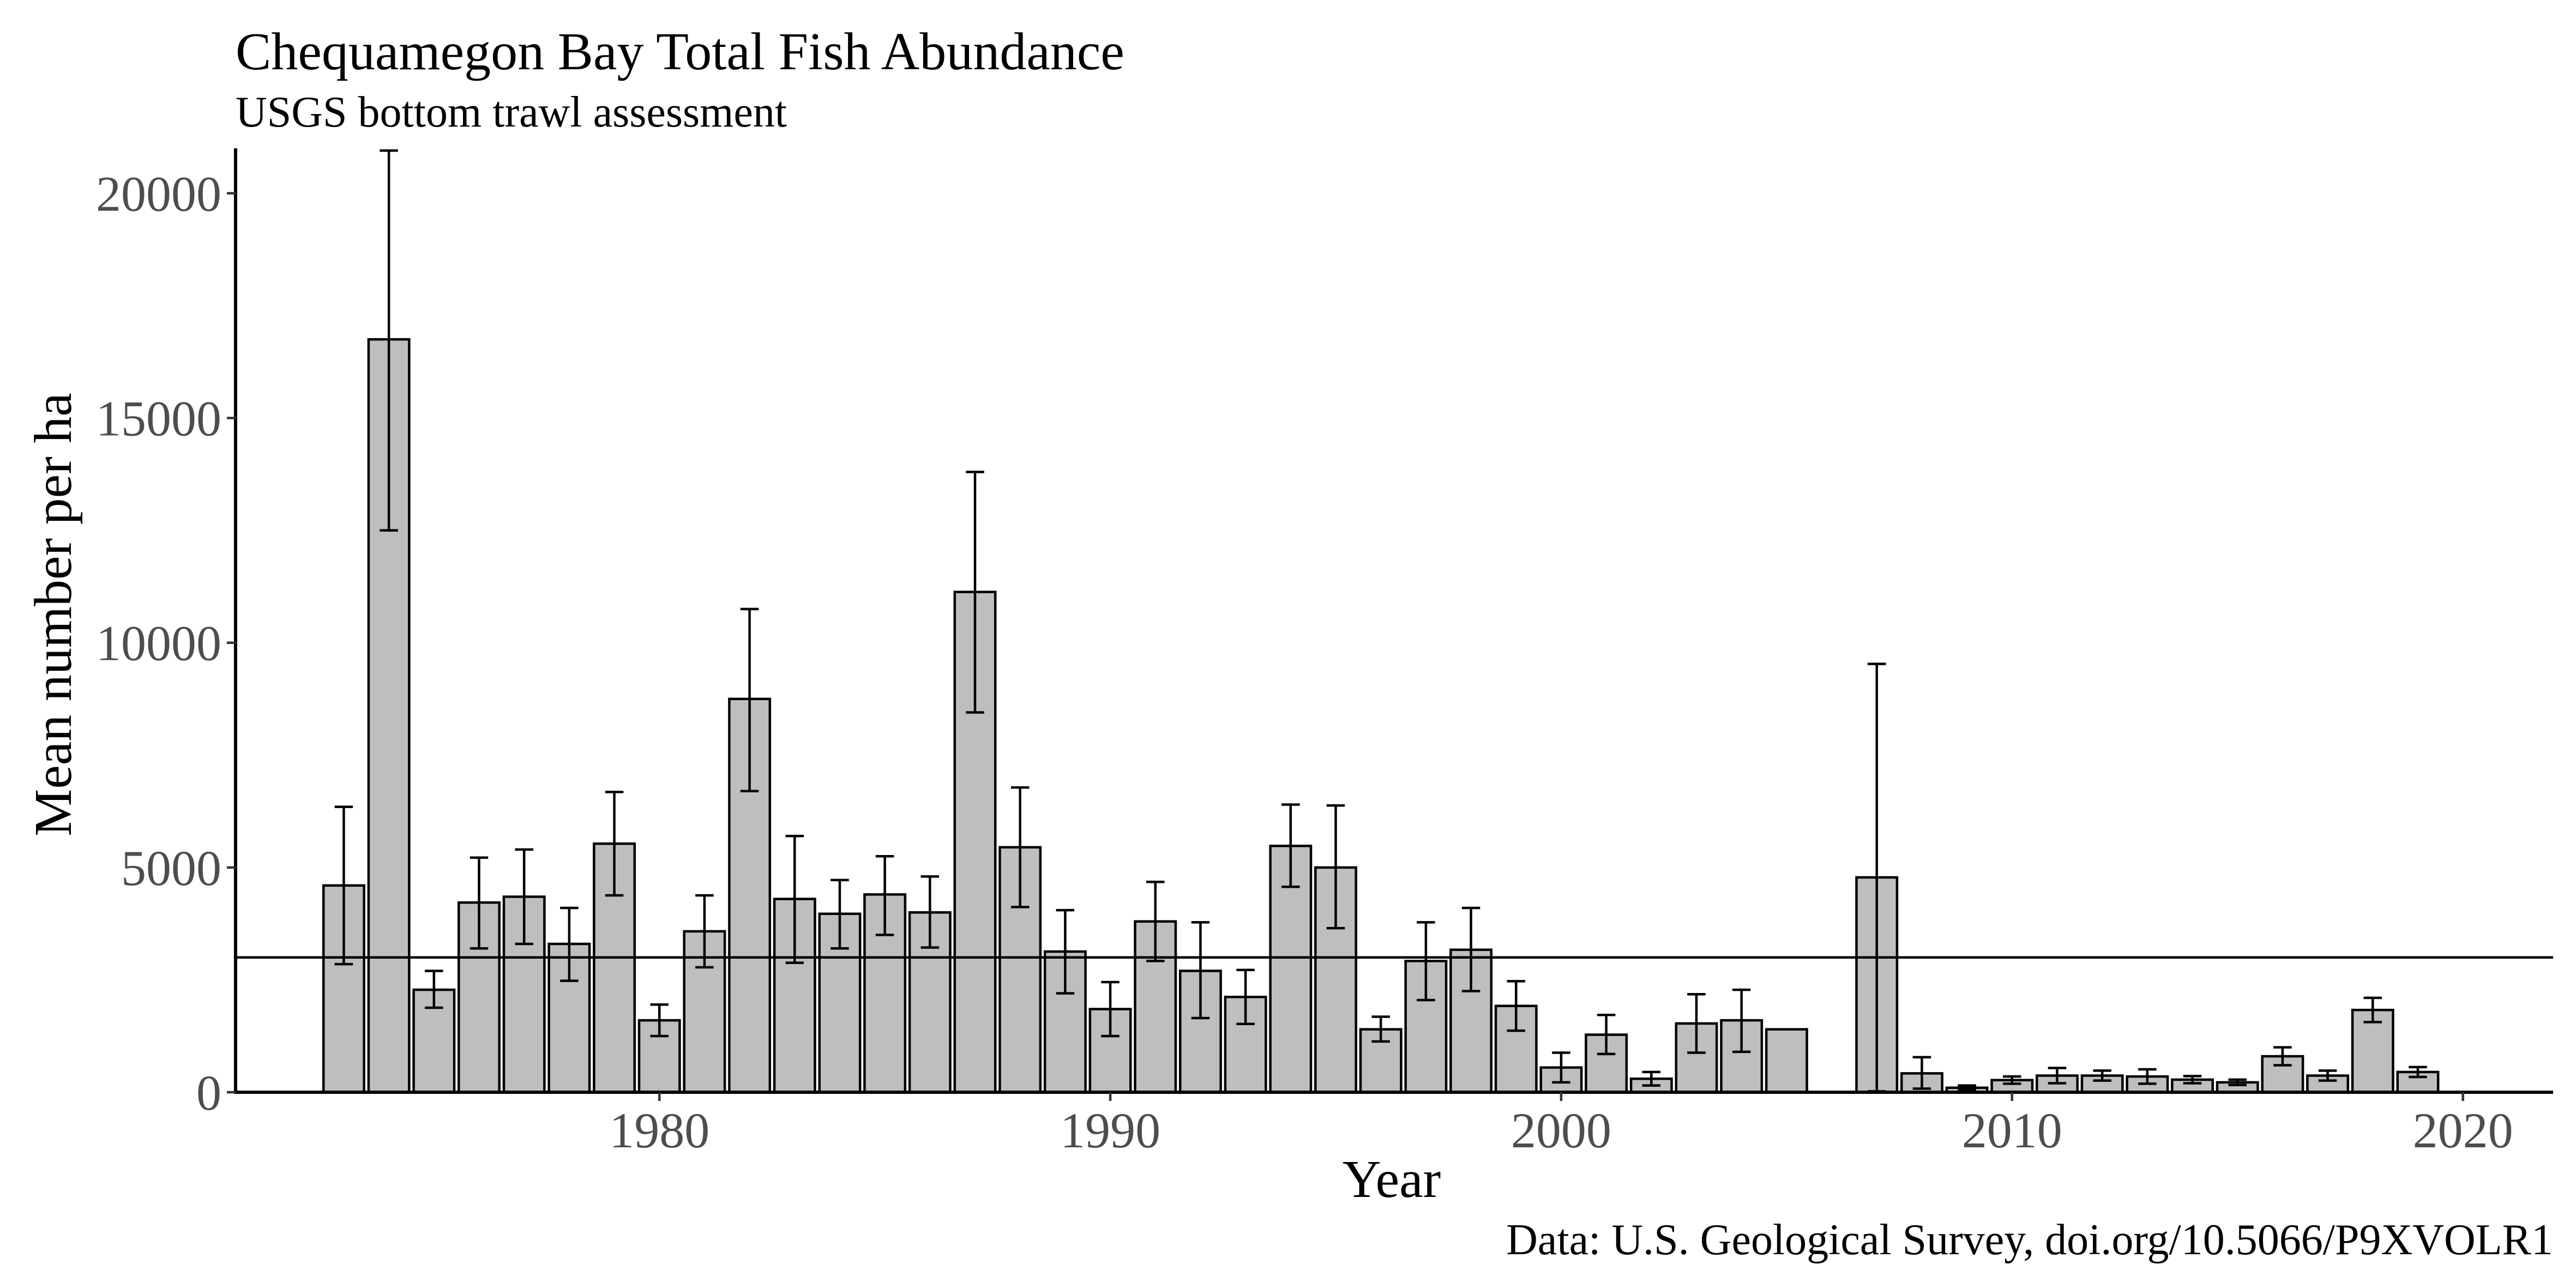 This screenshot has width=2576, height=1288. What do you see at coordinates (434, 989) in the screenshot?
I see `error-bar-1975` at bounding box center [434, 989].